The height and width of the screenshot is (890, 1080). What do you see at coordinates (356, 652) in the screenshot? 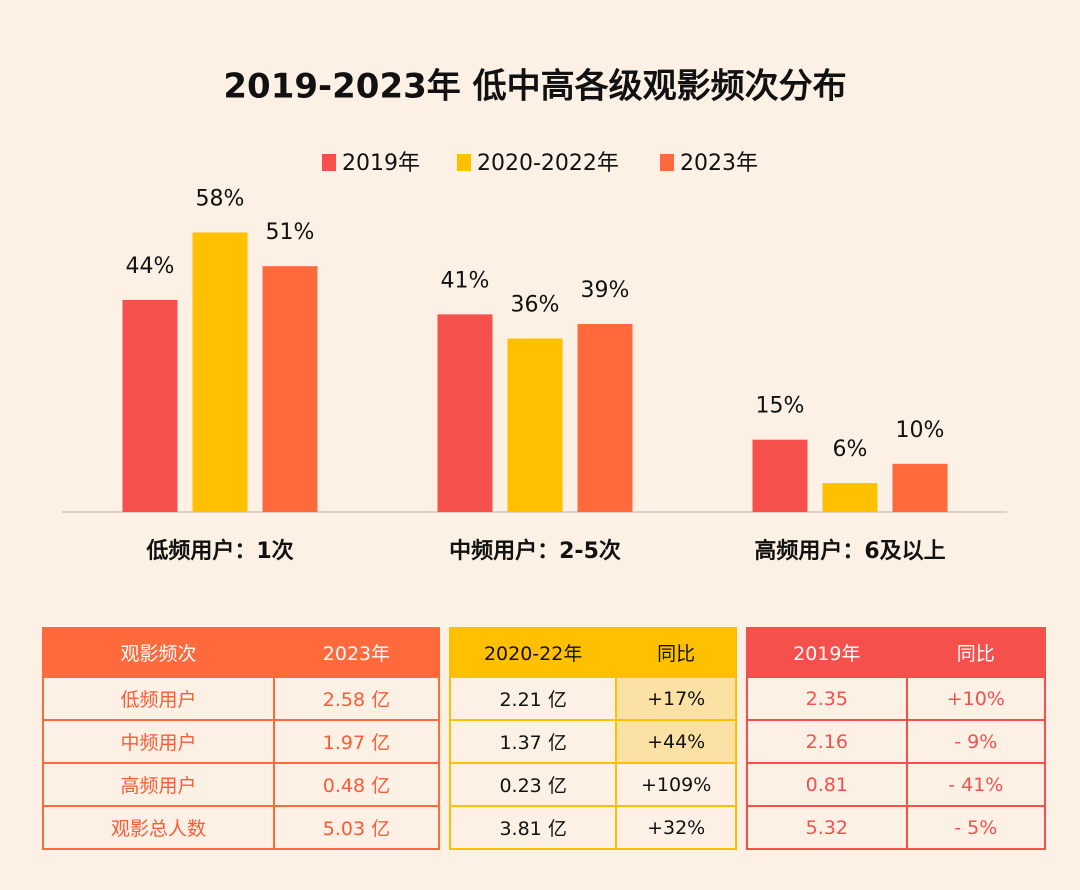
I see `header-cell: 2023年` at bounding box center [356, 652].